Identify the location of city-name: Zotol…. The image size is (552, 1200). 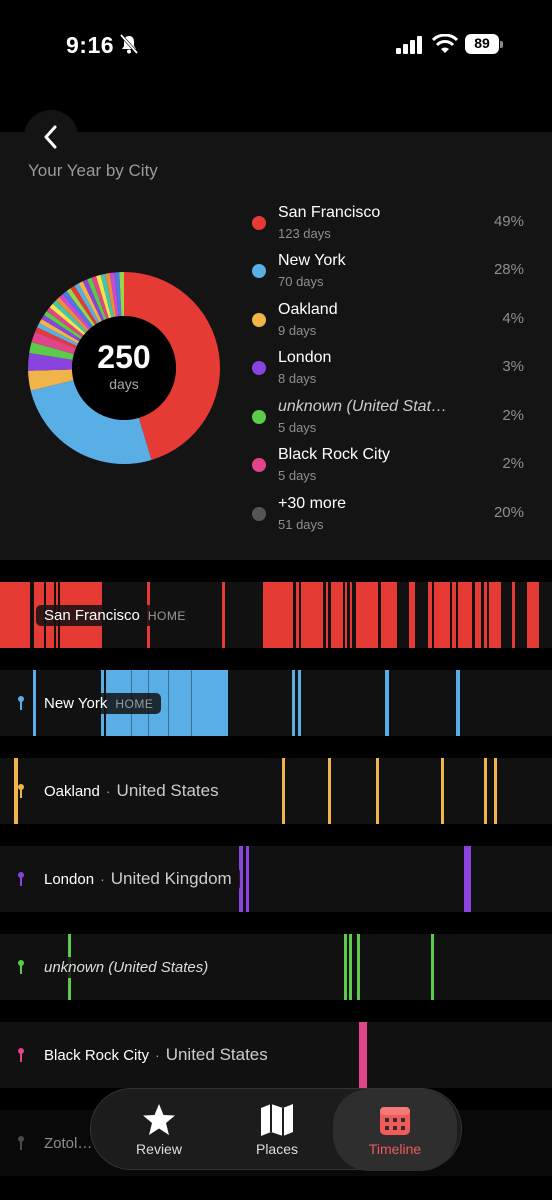
(68, 1143).